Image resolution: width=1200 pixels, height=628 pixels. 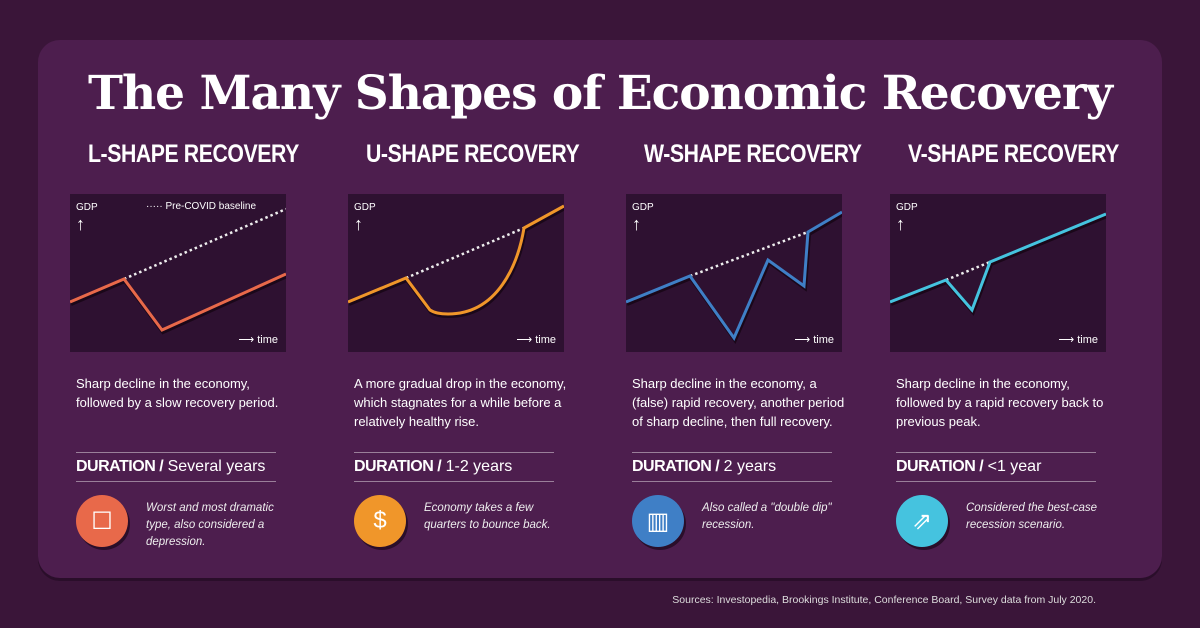 I want to click on page-title: The Many Shapes of Economic Recovery, so click(x=600, y=93).